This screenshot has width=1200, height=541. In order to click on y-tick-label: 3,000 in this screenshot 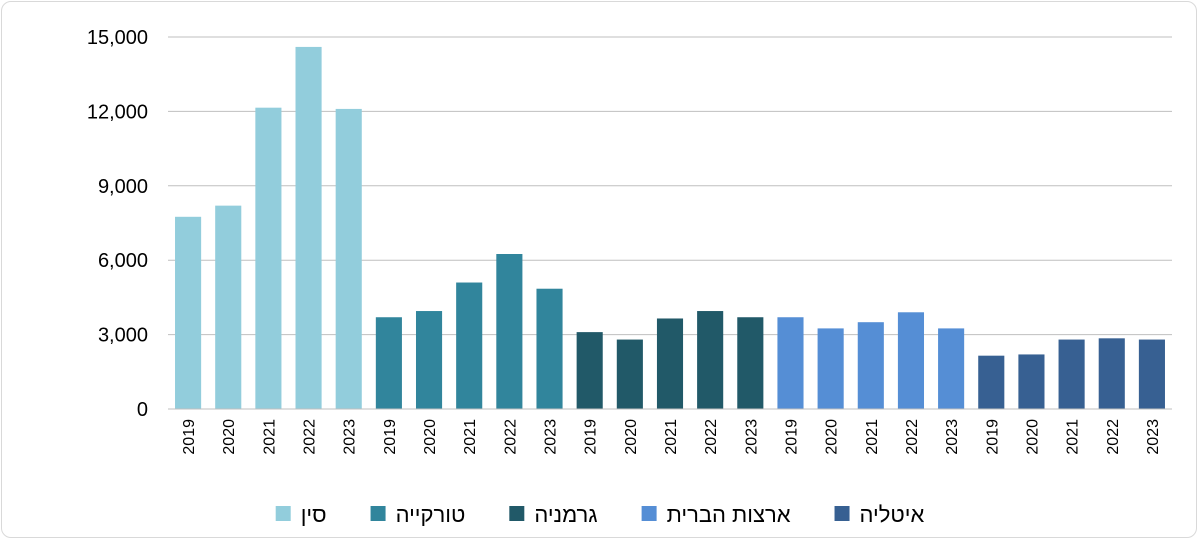, I will do `click(123, 336)`.